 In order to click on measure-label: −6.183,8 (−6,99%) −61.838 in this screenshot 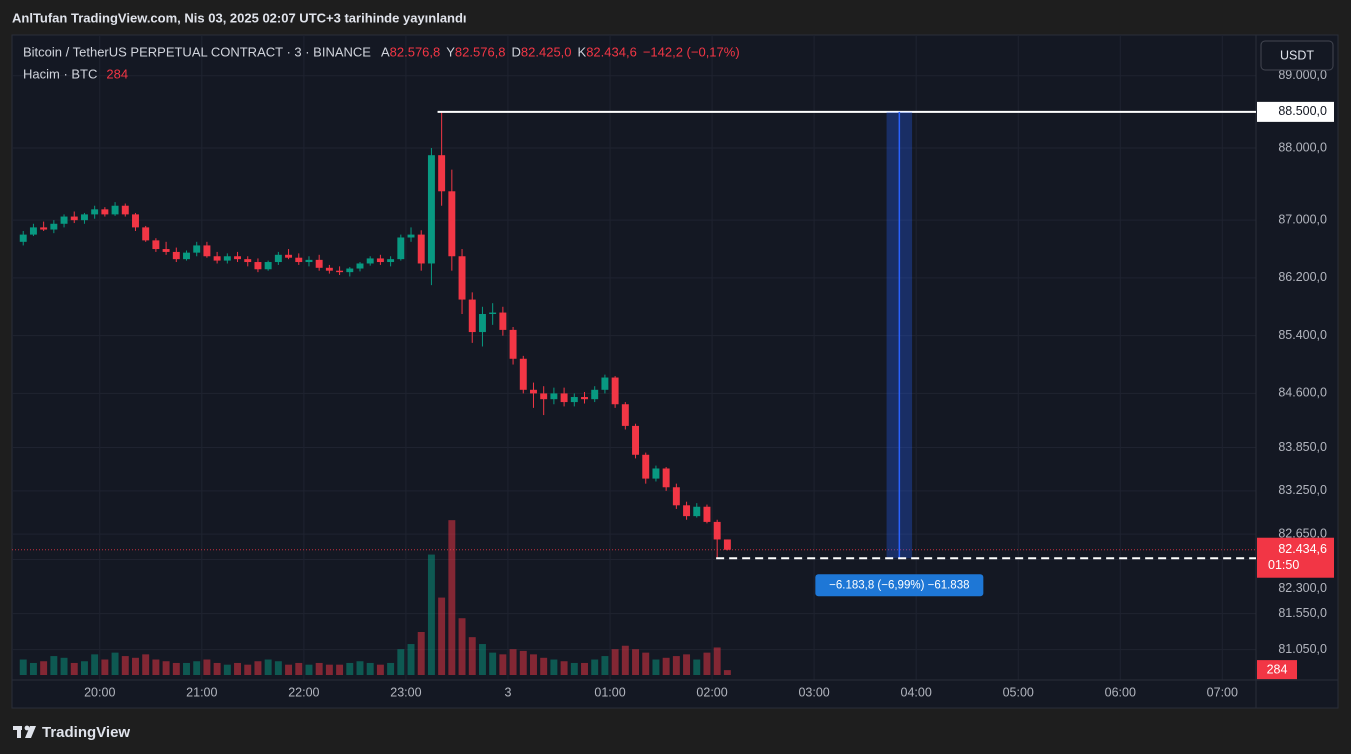, I will do `click(899, 585)`.